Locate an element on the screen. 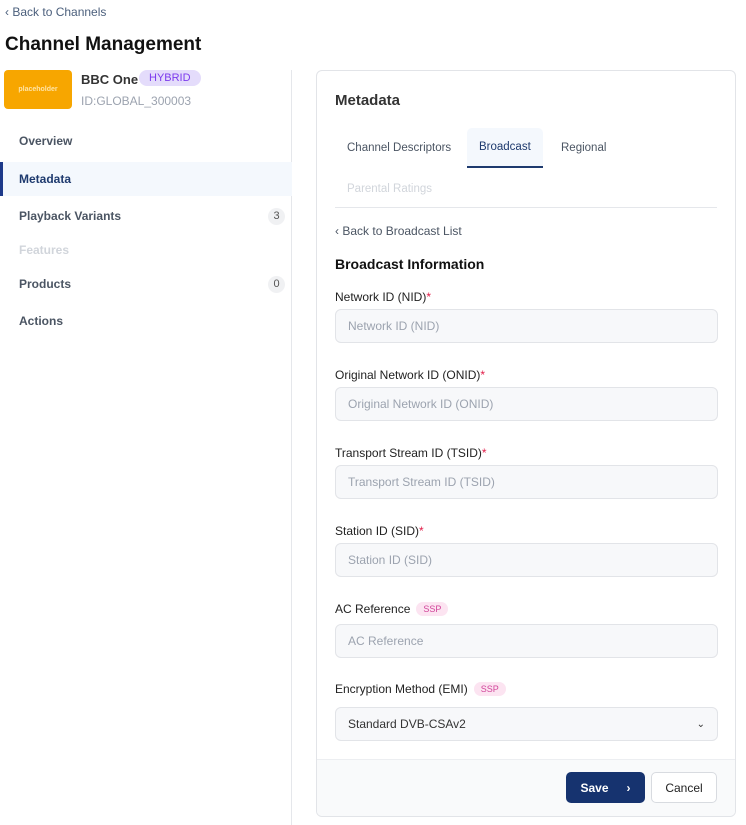  onid-input is located at coordinates (526, 404).